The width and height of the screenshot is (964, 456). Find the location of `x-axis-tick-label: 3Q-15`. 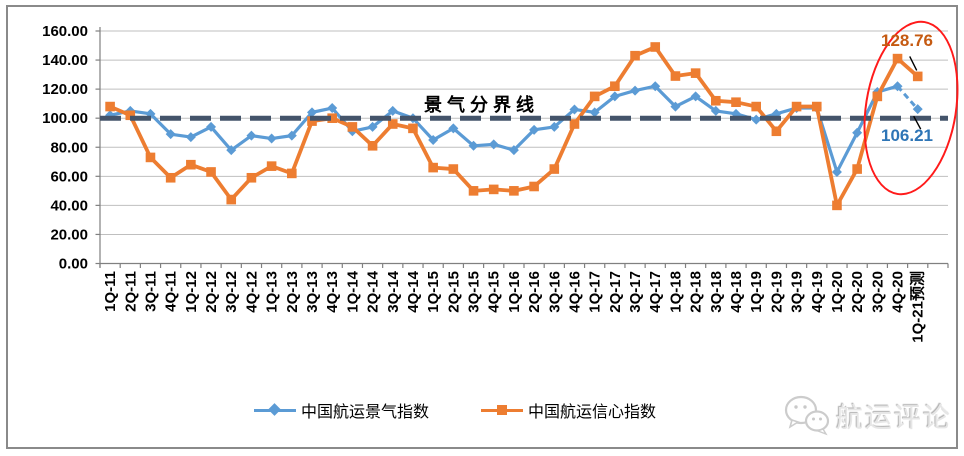

x-axis-tick-label: 3Q-15 is located at coordinates (474, 292).